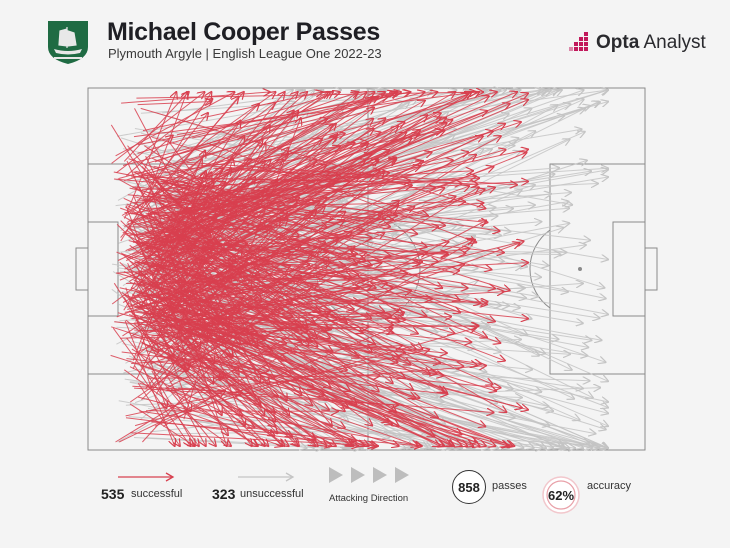 This screenshot has width=730, height=548. What do you see at coordinates (509, 486) in the screenshot?
I see `passes-label: passes` at bounding box center [509, 486].